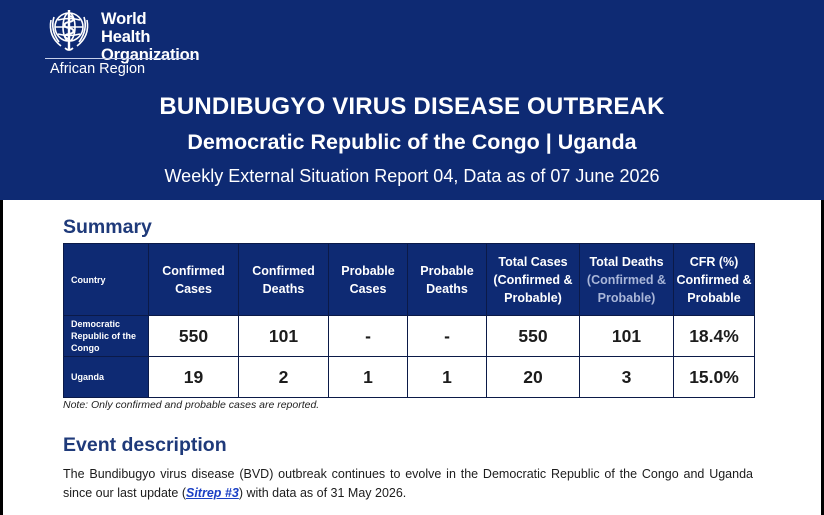 The image size is (824, 515). I want to click on cell-probable-cases: -, so click(368, 336).